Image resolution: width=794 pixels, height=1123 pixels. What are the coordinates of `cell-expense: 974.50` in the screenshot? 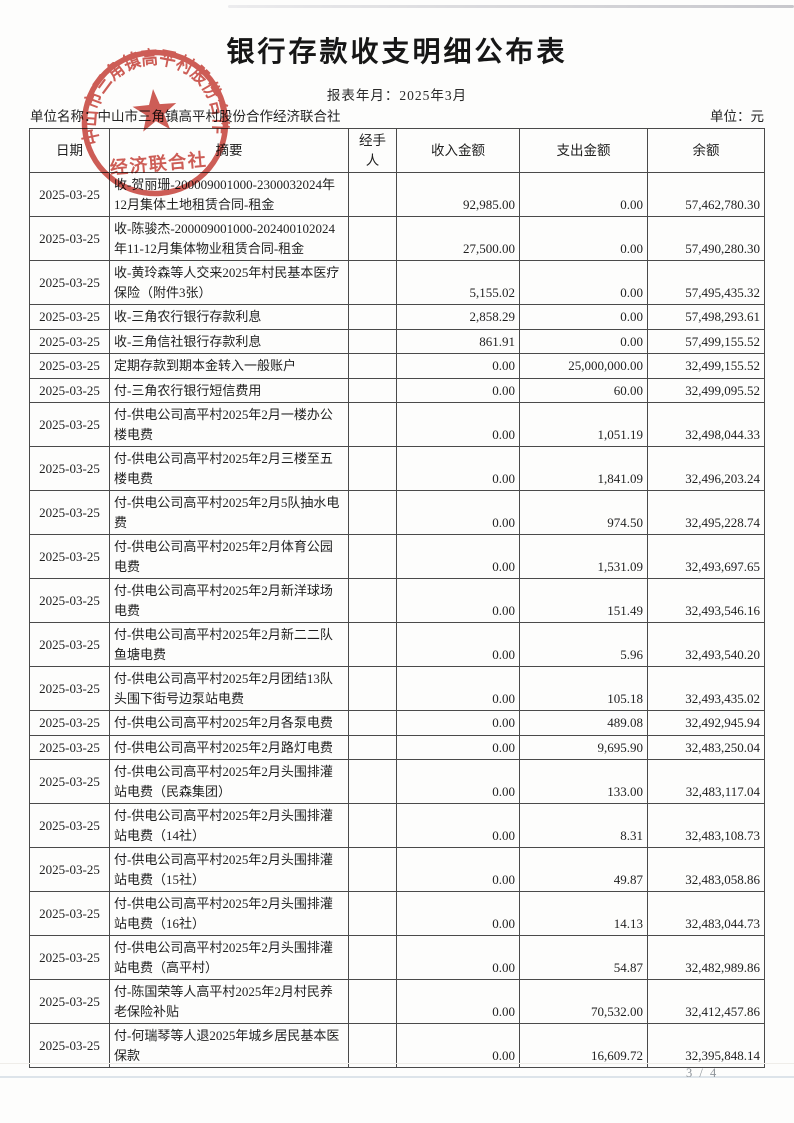 It's located at (583, 512).